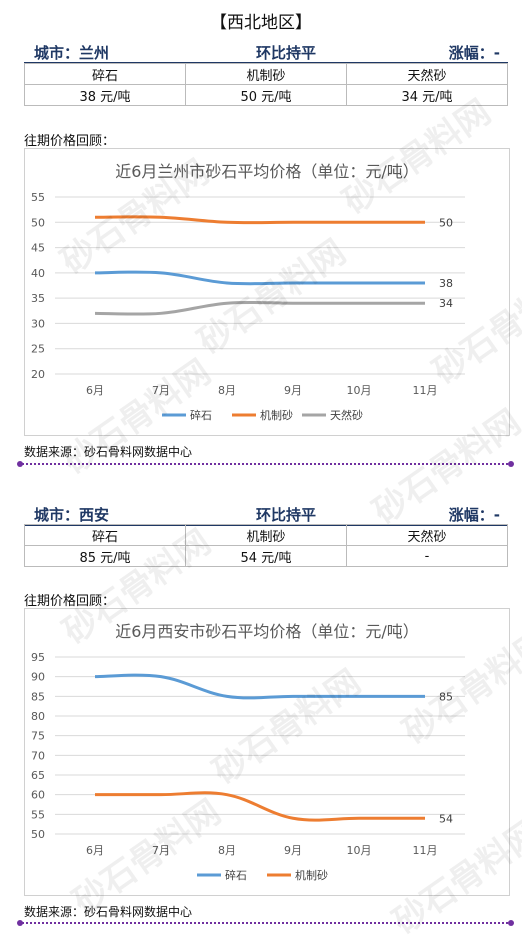 This screenshot has width=522, height=943. Describe the element at coordinates (105, 95) in the screenshot. I see `table-cell: 38 元/吨` at that location.